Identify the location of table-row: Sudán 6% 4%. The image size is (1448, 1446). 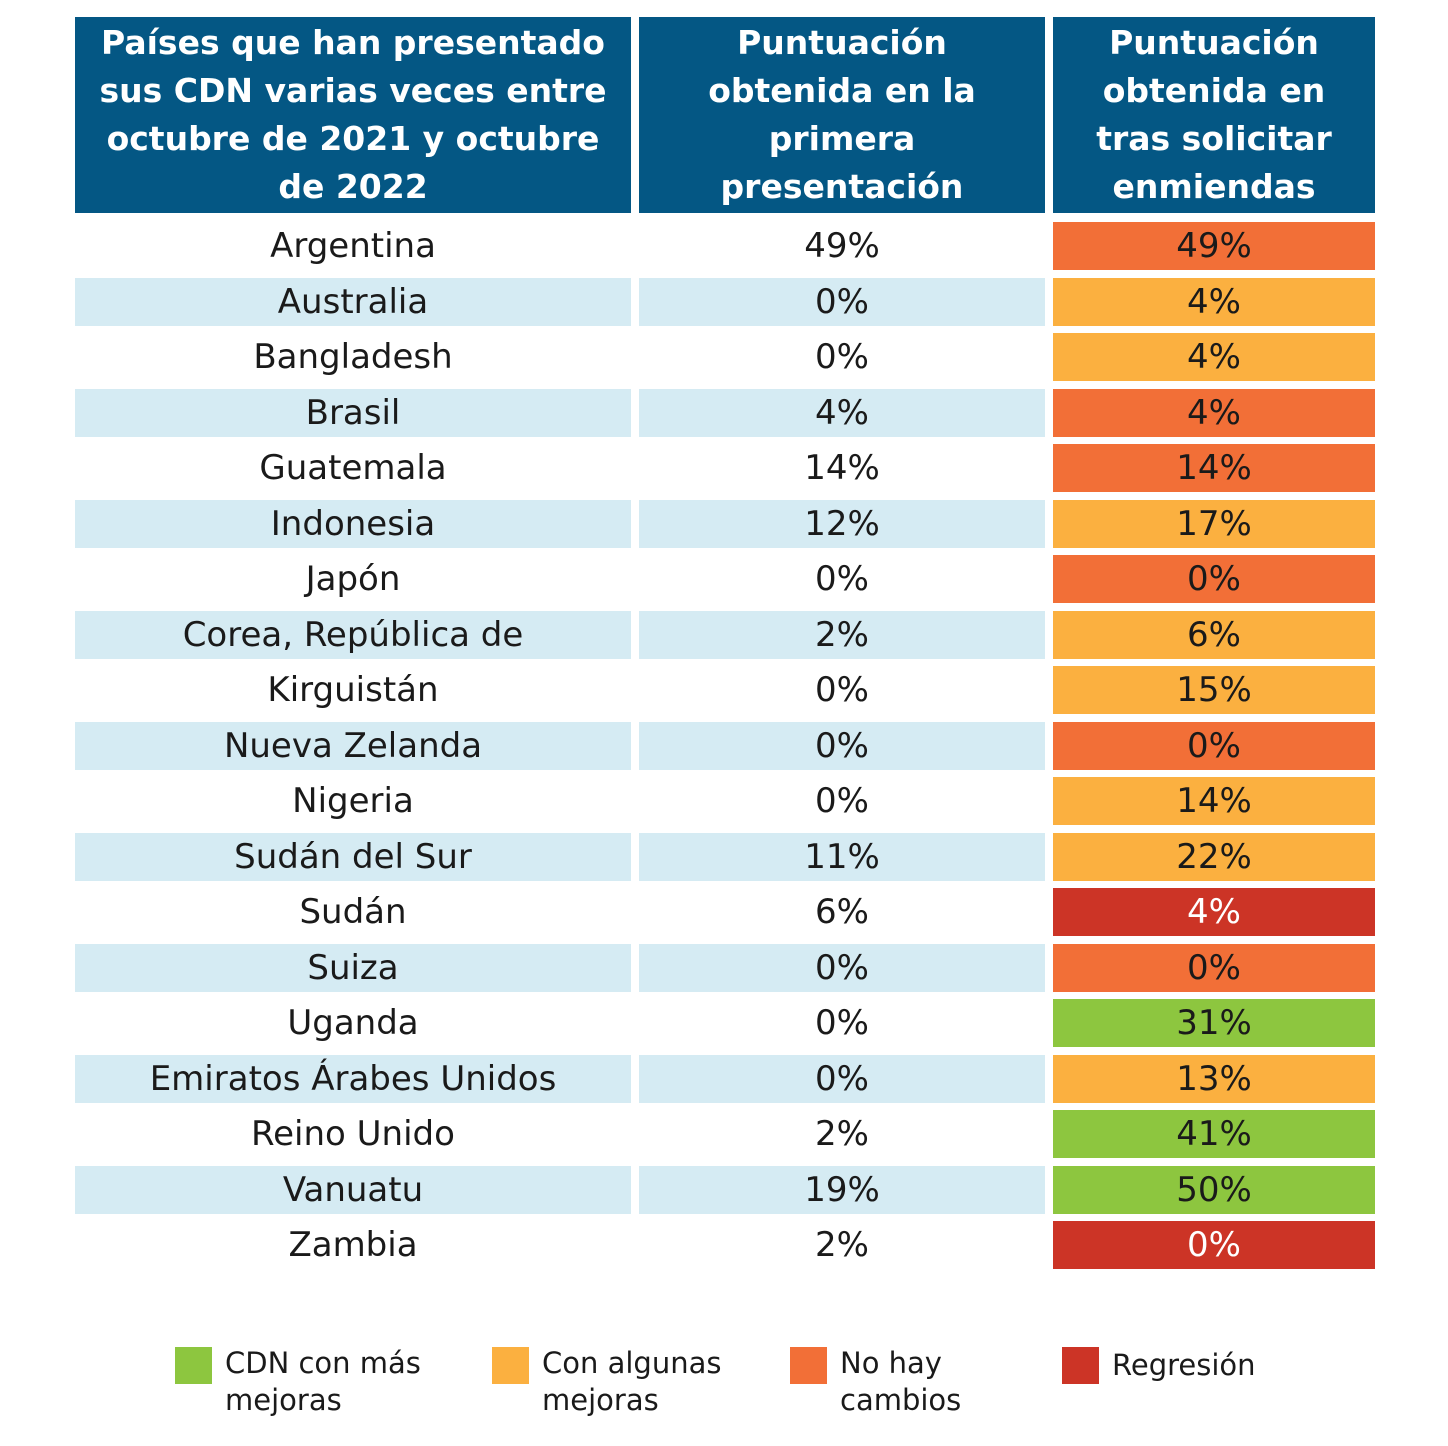
(725, 912).